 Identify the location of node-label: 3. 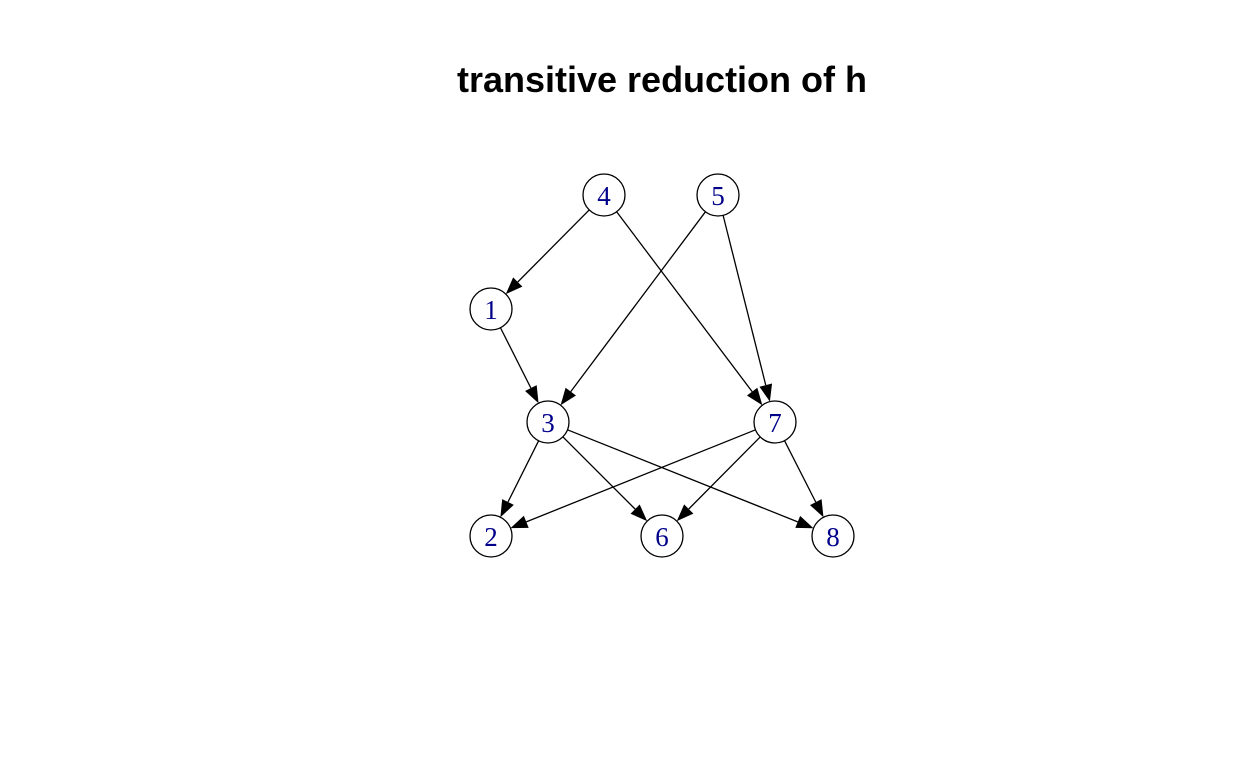
(548, 423).